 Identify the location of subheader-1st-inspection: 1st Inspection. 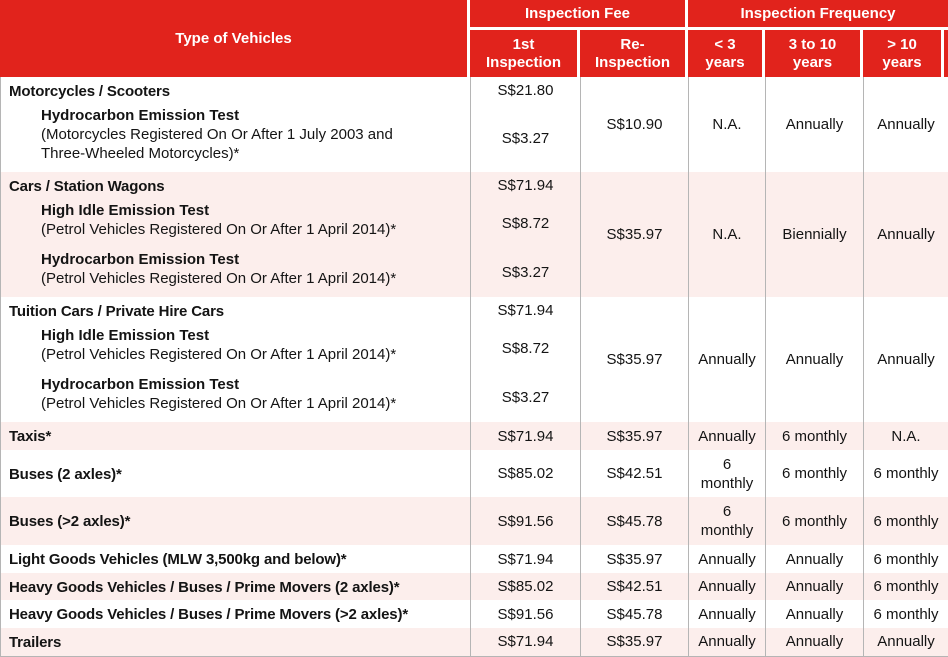
(525, 53).